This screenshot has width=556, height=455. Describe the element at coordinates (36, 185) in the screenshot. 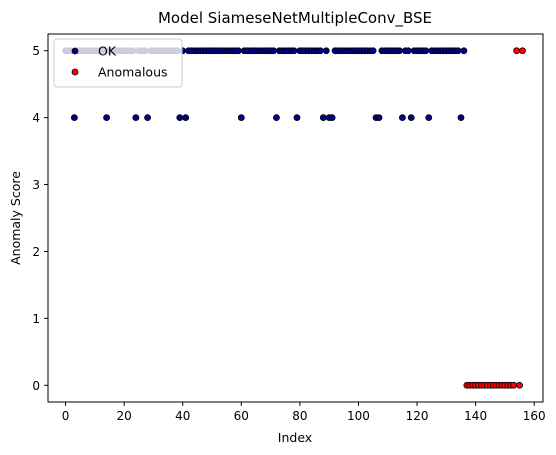

I see `y-tick-label: 3` at that location.